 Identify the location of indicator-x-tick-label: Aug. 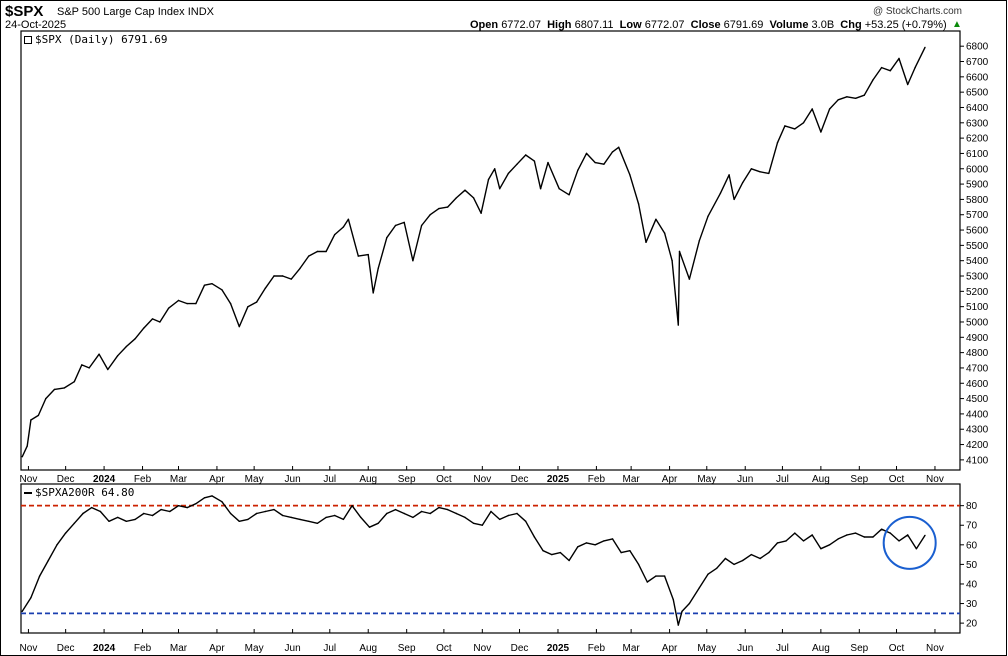
(368, 648).